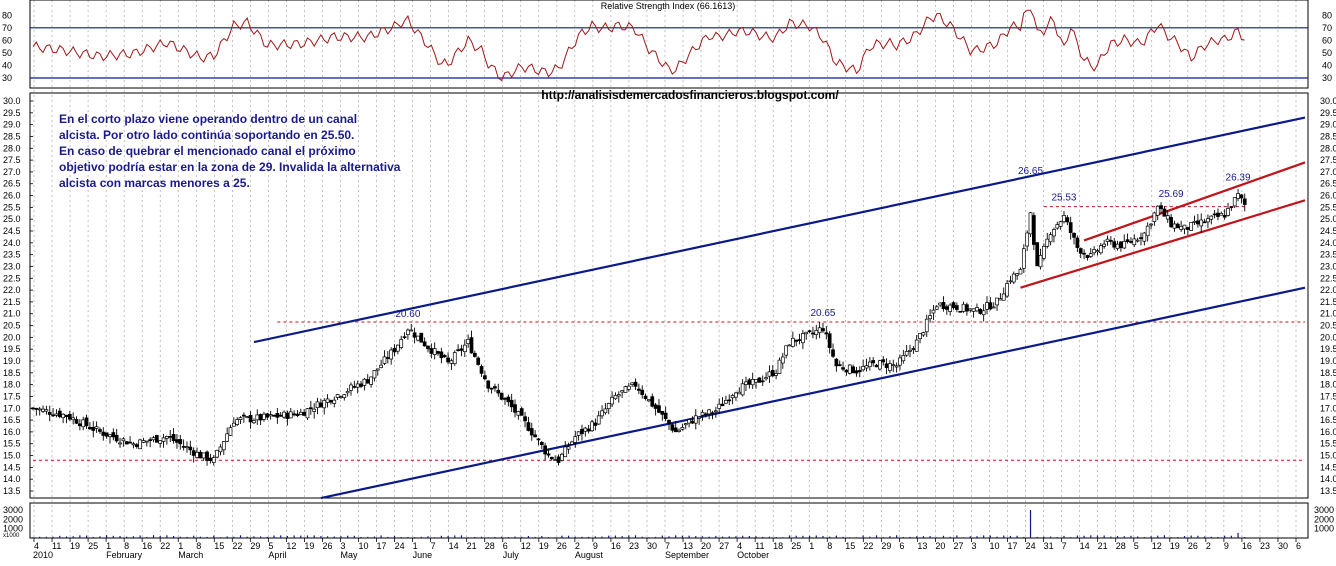  I want to click on y-tick-label-left: 20.0, so click(12, 337).